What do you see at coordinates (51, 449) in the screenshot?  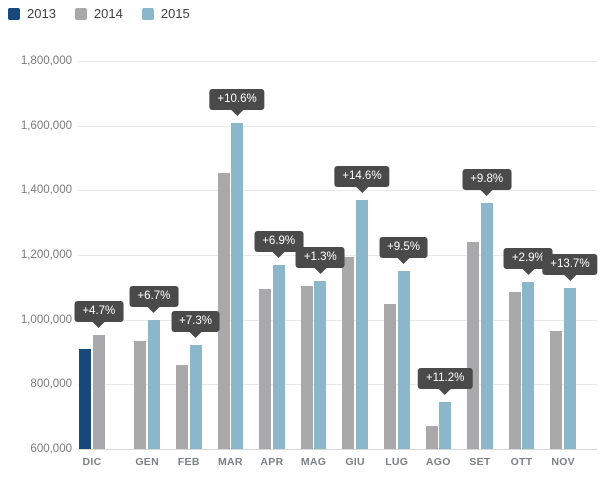 I see `y-axis-label: 600,000` at bounding box center [51, 449].